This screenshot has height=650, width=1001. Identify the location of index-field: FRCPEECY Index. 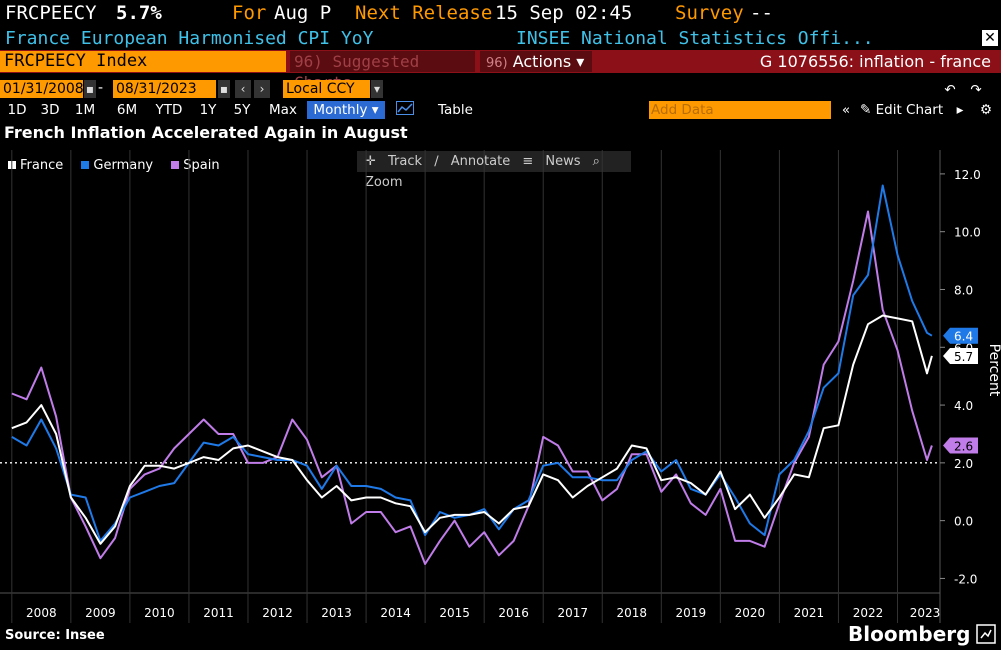
(143, 61).